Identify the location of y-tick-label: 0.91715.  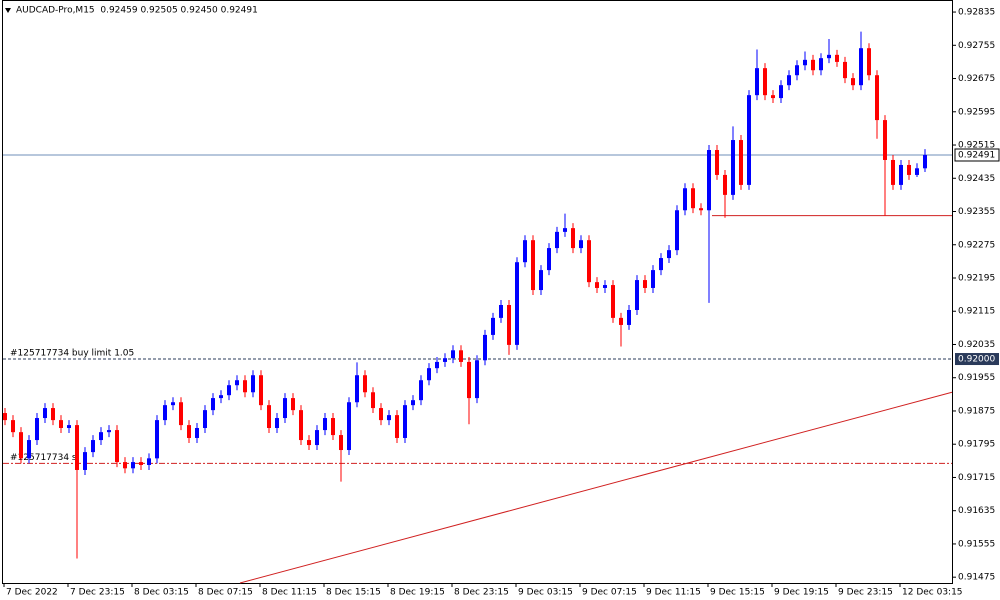
(976, 478).